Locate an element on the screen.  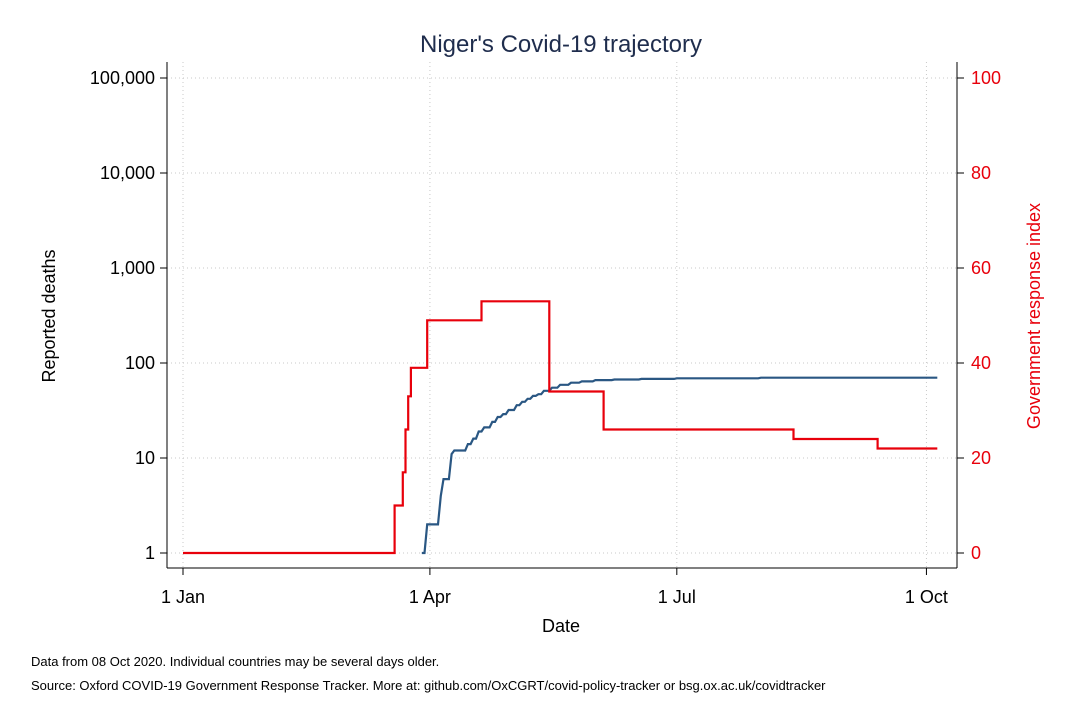
x-tick-label: 1 Jul is located at coordinates (677, 597).